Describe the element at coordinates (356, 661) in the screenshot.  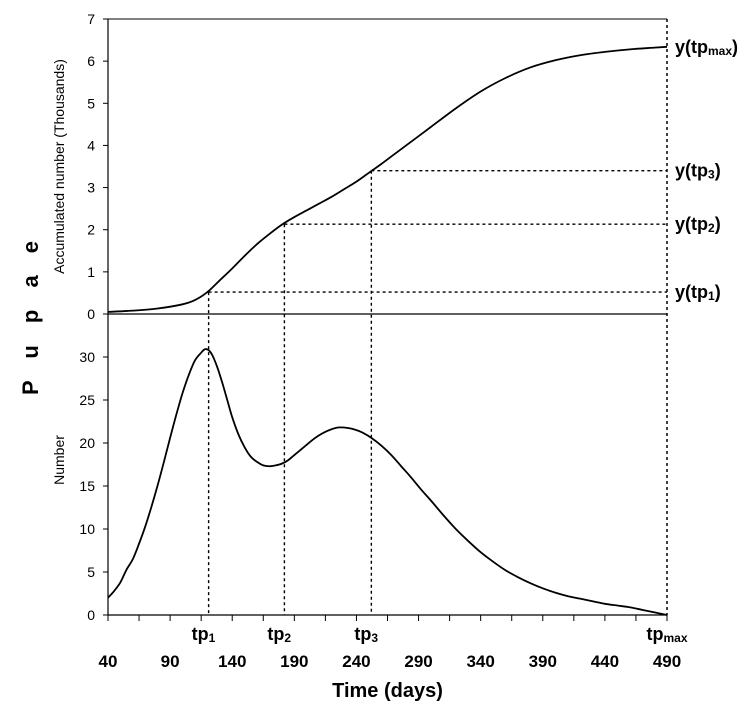
I see `x-tick-label: 240` at that location.